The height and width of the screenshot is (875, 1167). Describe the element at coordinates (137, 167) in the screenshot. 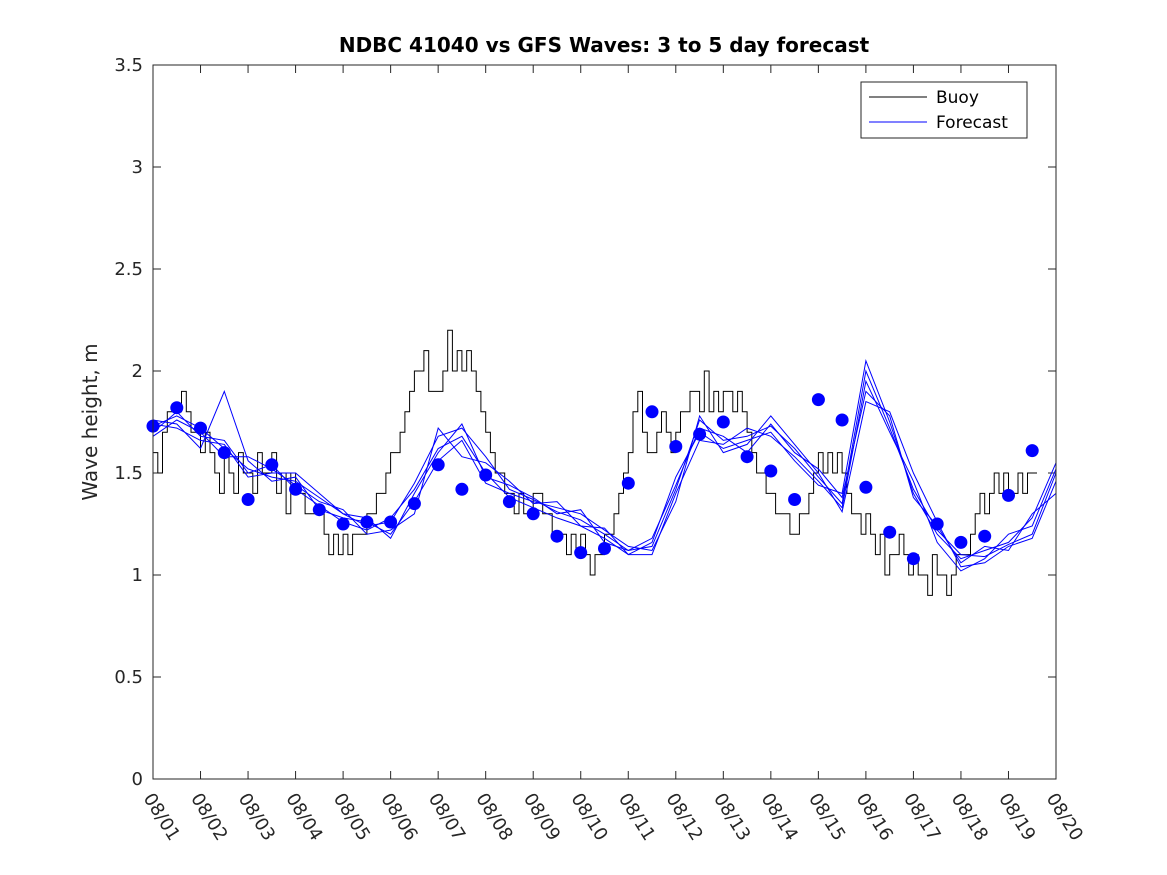

I see `y-tick-label: 3` at that location.